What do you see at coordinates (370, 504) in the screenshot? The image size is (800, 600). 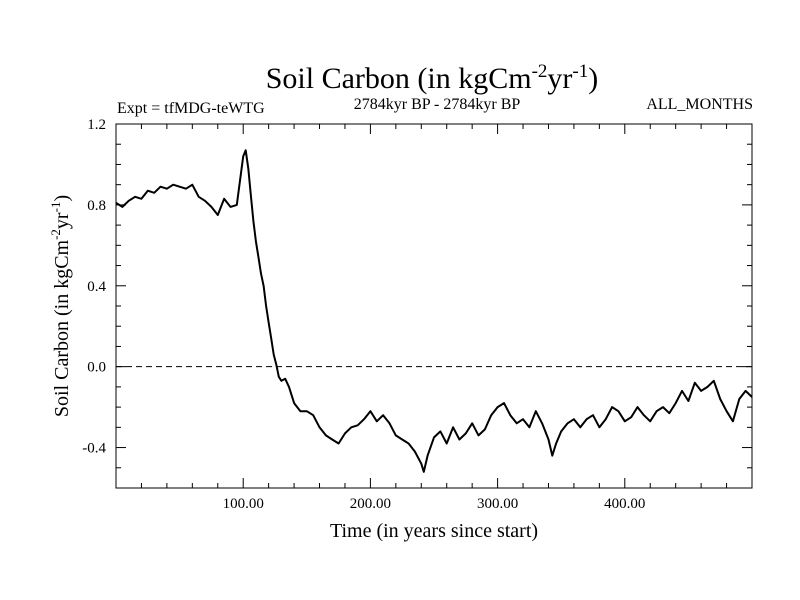 I see `x-tick-label: 200.00` at bounding box center [370, 504].